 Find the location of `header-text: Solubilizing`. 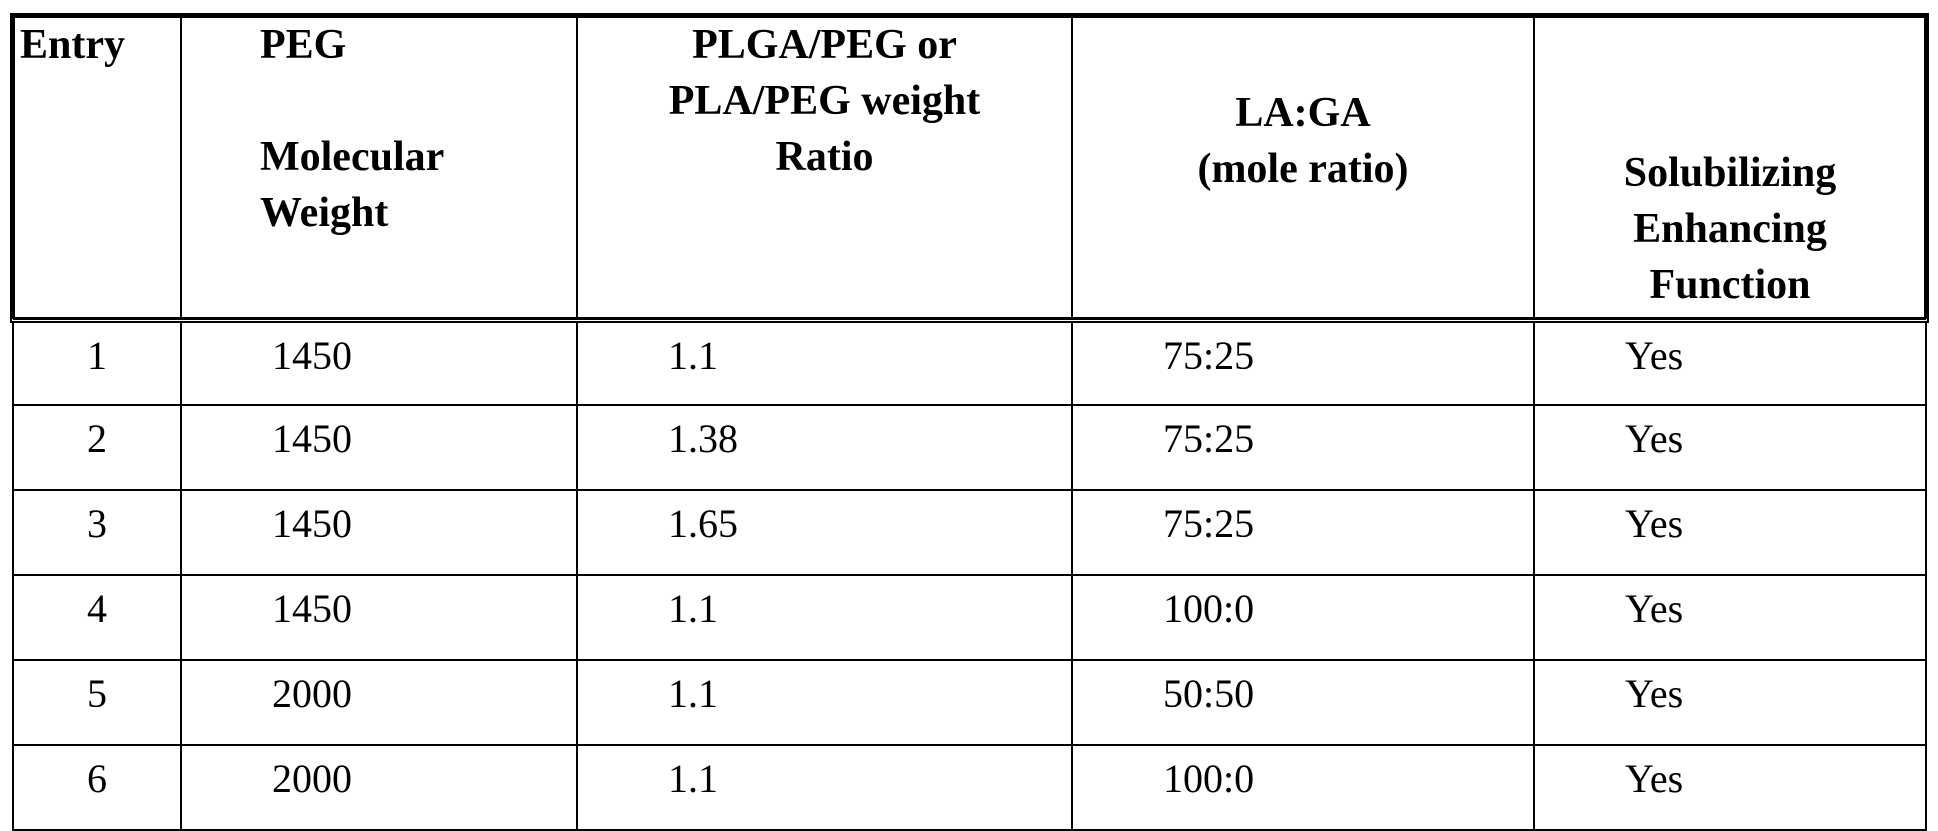

header-text: Solubilizing is located at coordinates (1730, 173).